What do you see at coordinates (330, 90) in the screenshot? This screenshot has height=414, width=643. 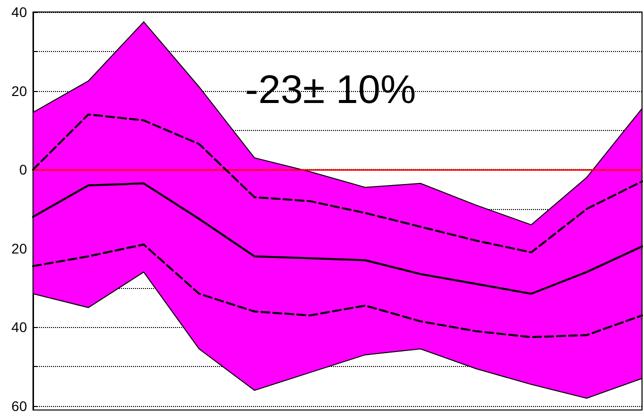 I see `annotation: -23± 10%` at bounding box center [330, 90].